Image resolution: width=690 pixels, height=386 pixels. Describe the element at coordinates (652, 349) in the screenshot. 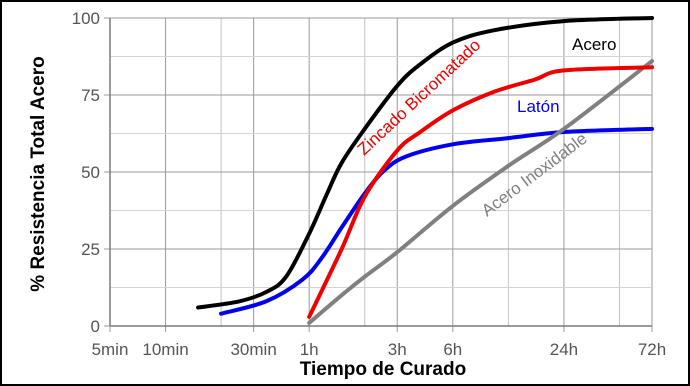

I see `x-tick-label-72h: 72h` at that location.